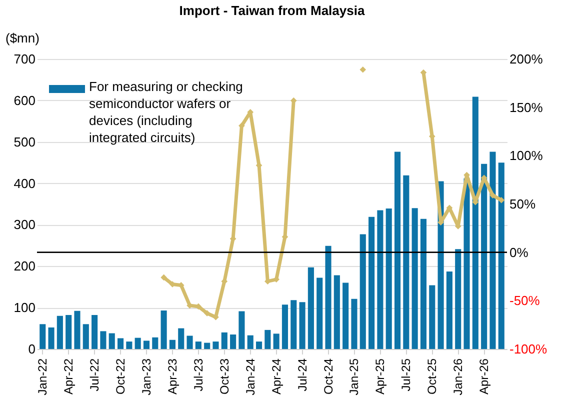  Describe the element at coordinates (525, 300) in the screenshot. I see `y2-tick-label: -50%` at that location.